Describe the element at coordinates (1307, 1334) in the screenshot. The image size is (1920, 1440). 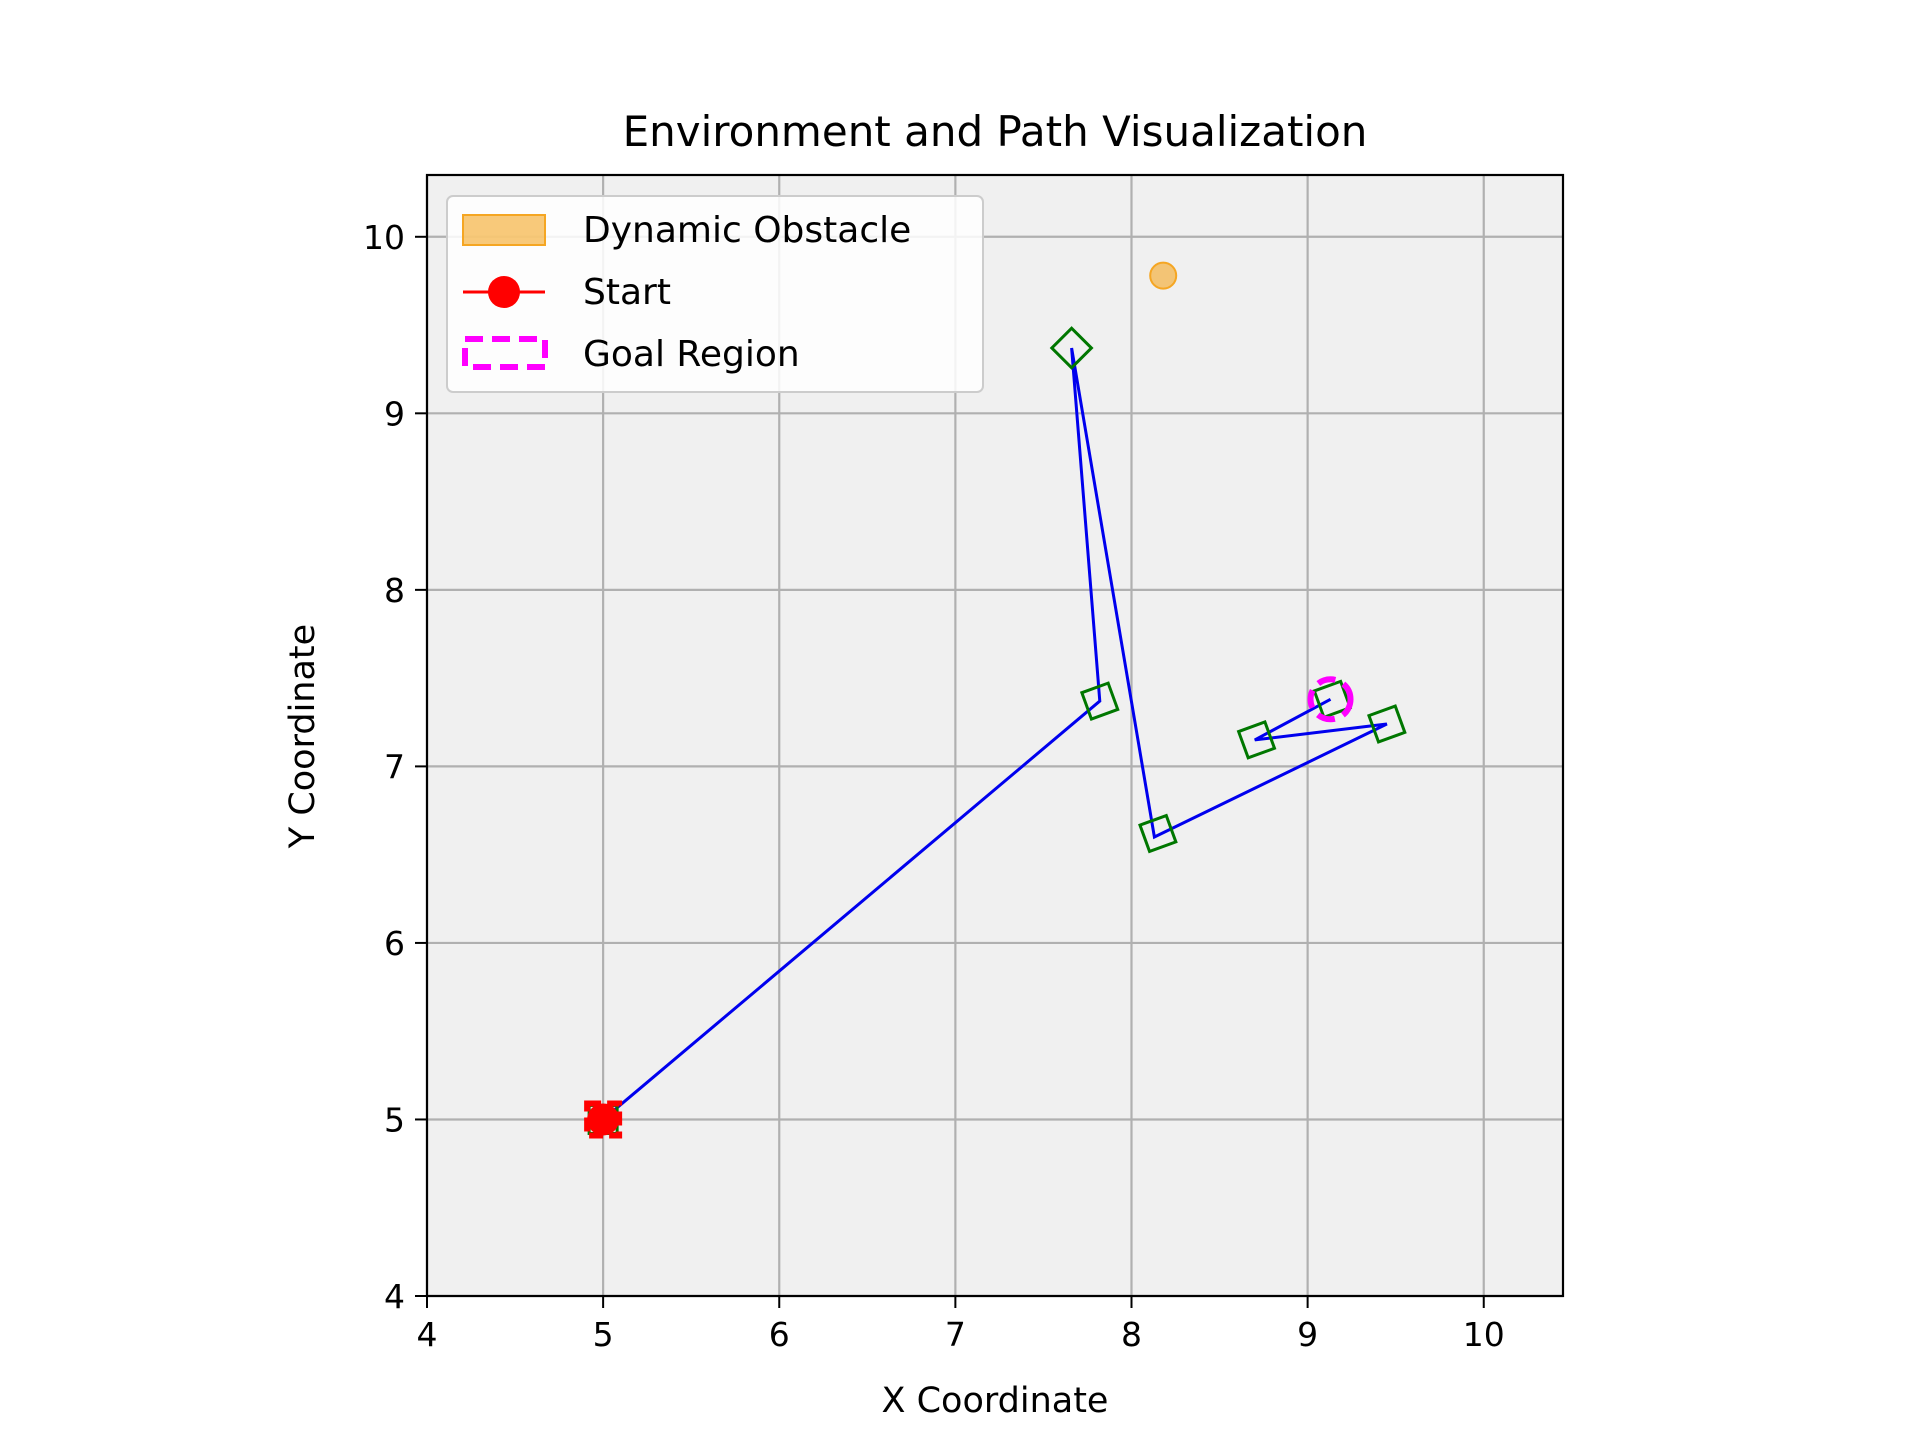
I see `x-tick-label: 9` at that location.